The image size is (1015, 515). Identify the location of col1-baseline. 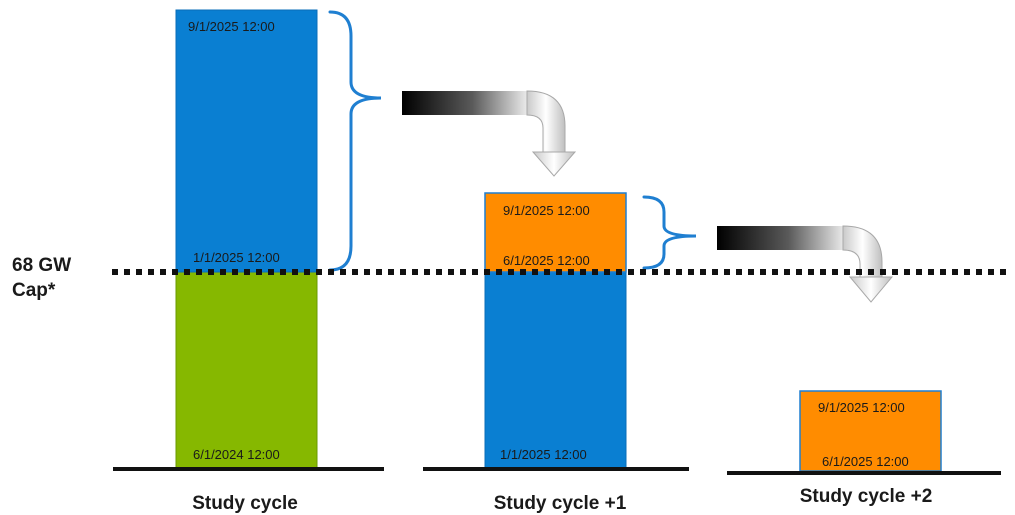
(248, 469).